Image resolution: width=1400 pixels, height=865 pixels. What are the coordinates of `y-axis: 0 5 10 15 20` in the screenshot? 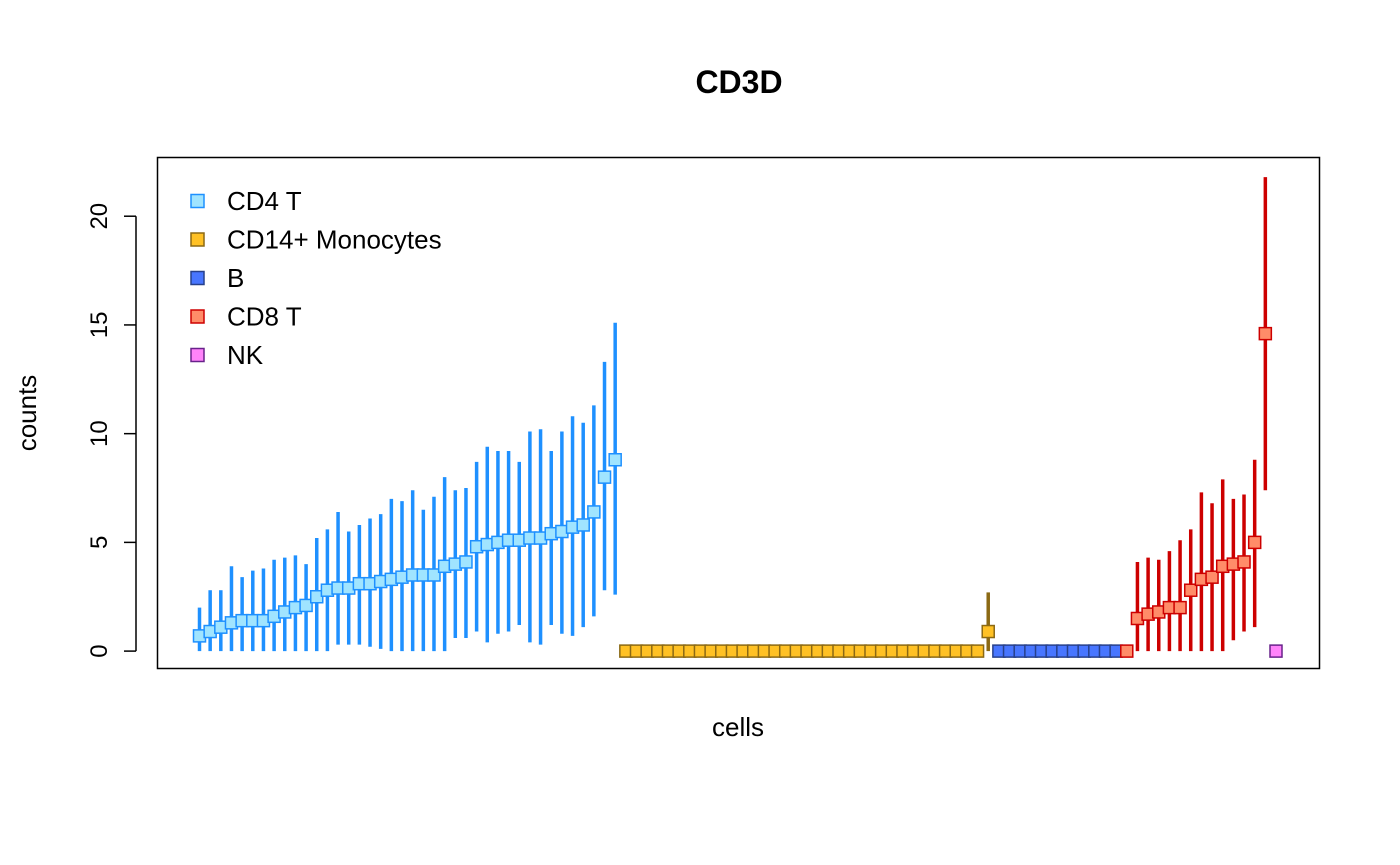 It's located at (111, 430).